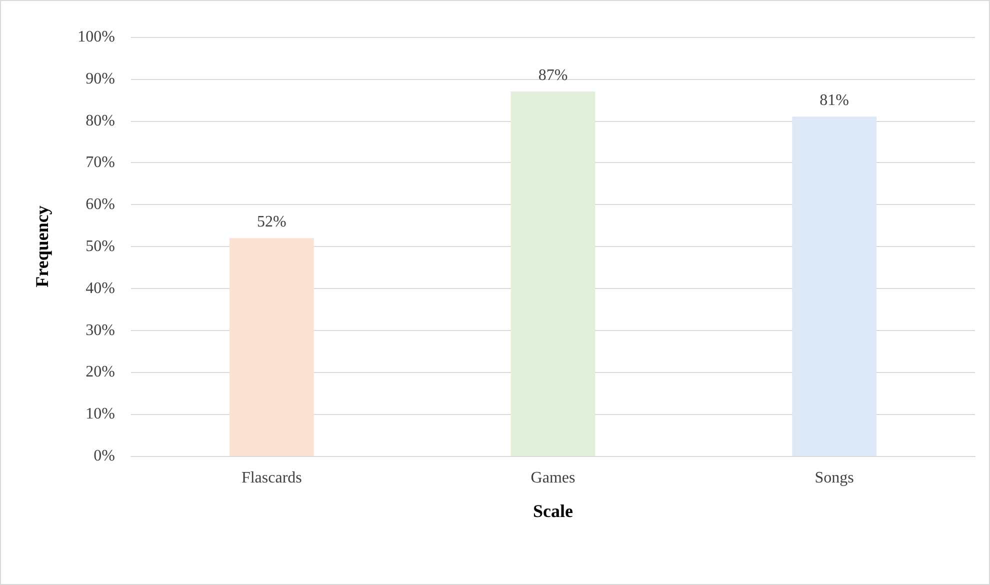  What do you see at coordinates (834, 101) in the screenshot?
I see `data-label: 81%` at bounding box center [834, 101].